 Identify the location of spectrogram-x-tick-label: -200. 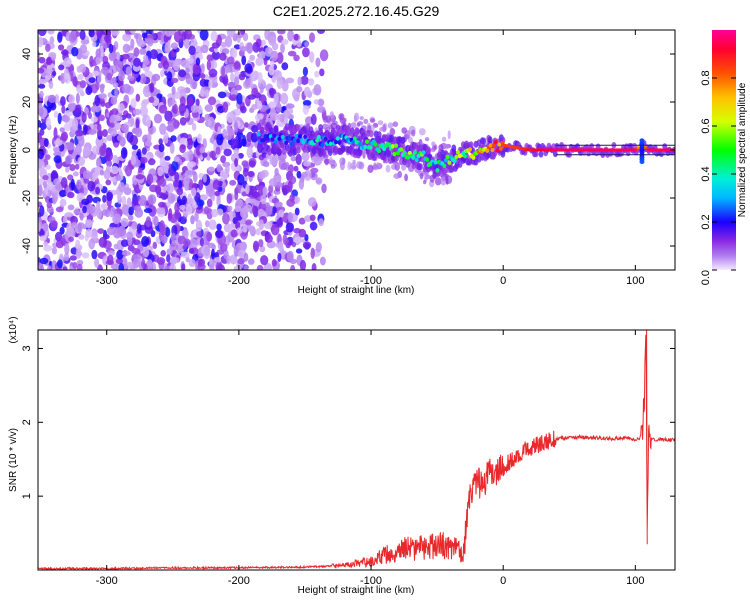
(239, 281).